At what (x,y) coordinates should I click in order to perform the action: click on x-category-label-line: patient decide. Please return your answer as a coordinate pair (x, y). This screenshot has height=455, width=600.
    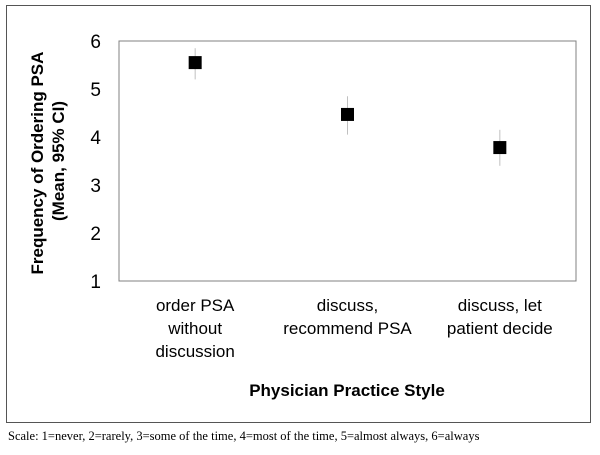
    Looking at the image, I should click on (500, 328).